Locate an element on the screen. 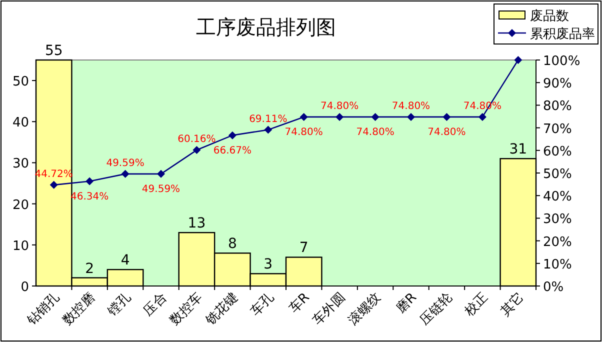 This screenshot has height=342, width=602. x-tick-label: 其它 is located at coordinates (512, 305).